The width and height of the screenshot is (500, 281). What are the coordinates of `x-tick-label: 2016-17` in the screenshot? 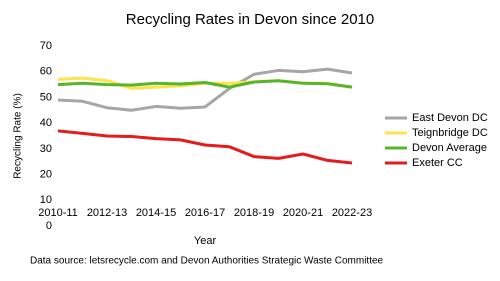 It's located at (205, 213).